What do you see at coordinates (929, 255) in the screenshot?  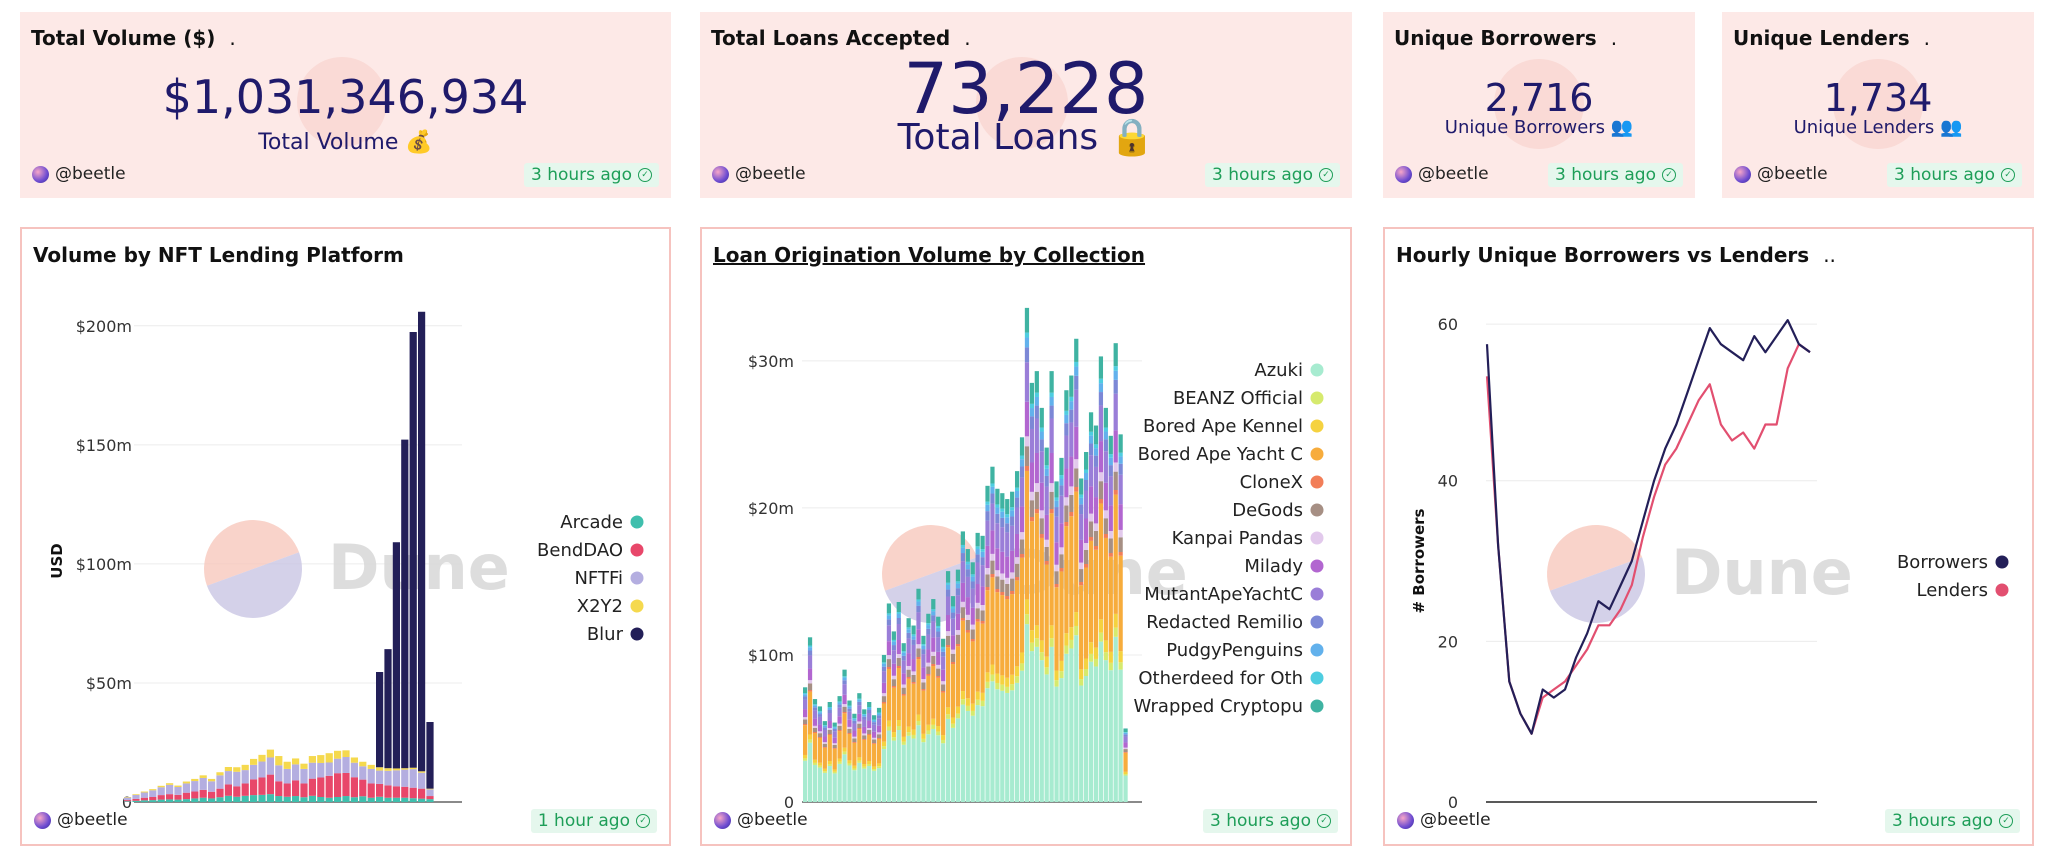 I see `card-title-link: Loan Origination Volume by Collection` at bounding box center [929, 255].